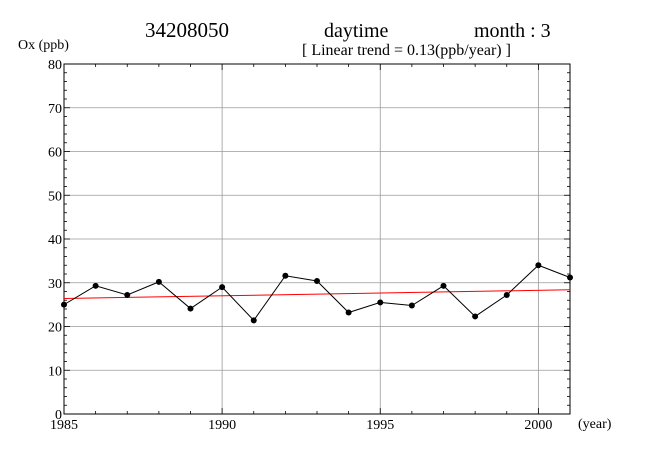 The width and height of the screenshot is (650, 459). Describe the element at coordinates (538, 425) in the screenshot. I see `x-tick-label: 2000` at that location.